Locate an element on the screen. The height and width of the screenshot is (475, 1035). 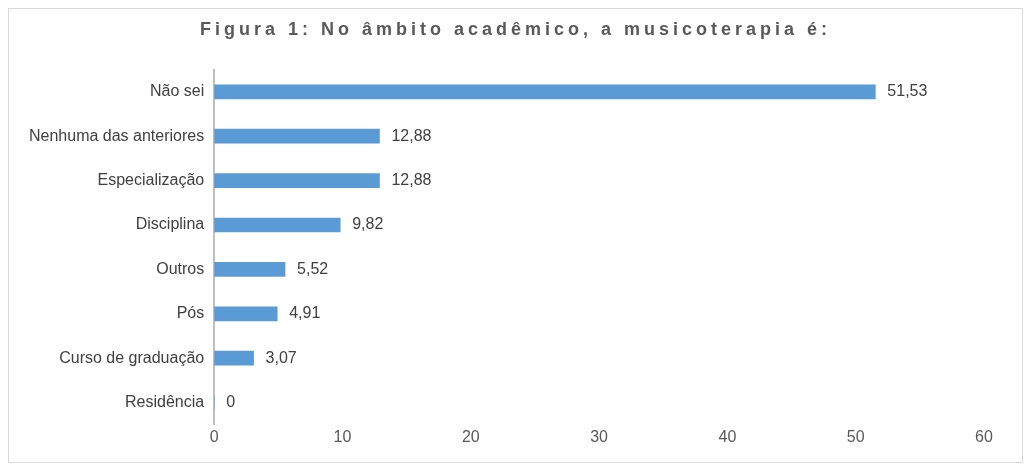
y-tick-label: Especialização is located at coordinates (151, 180).